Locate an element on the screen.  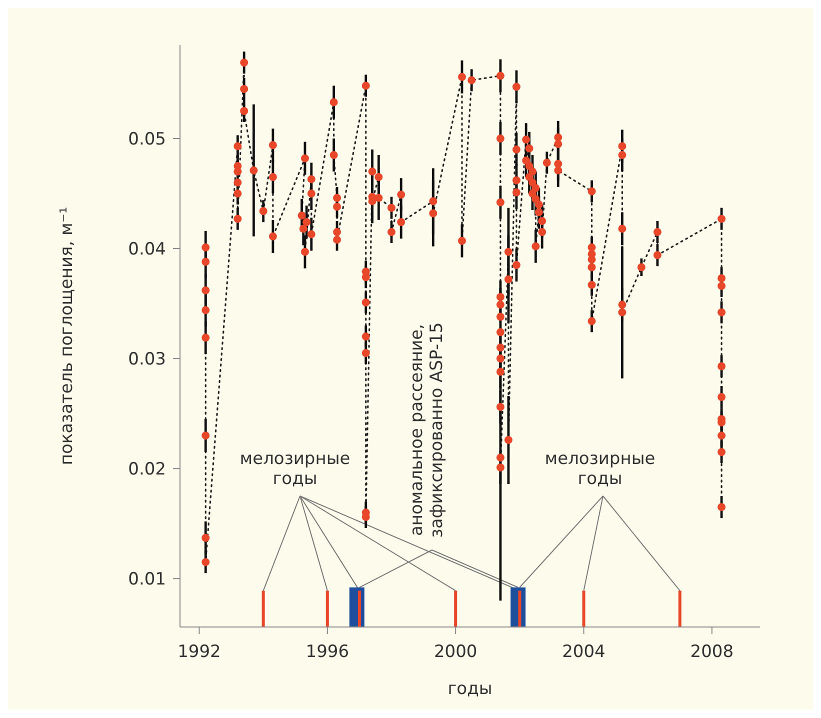
x-tick-label: 1992 is located at coordinates (199, 652).